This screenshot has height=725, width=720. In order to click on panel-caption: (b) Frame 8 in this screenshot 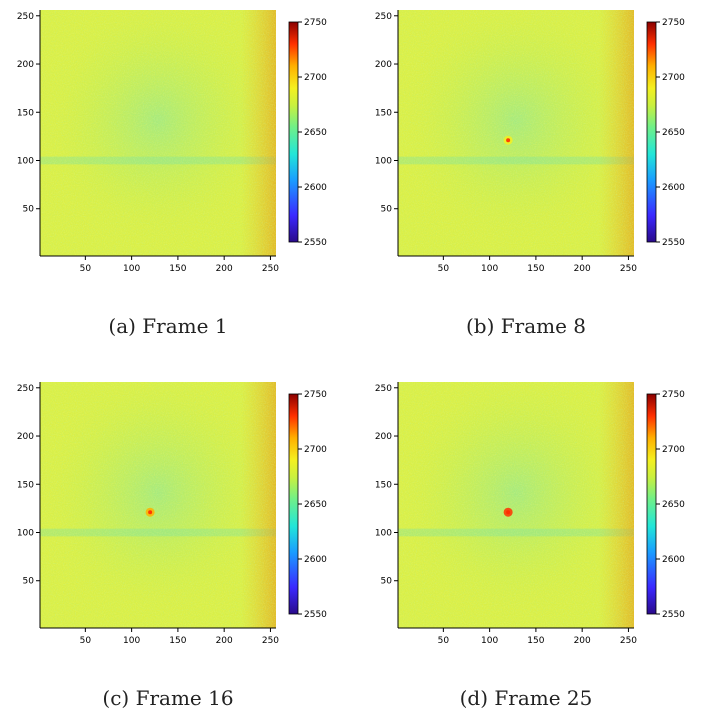, I will do `click(526, 326)`.